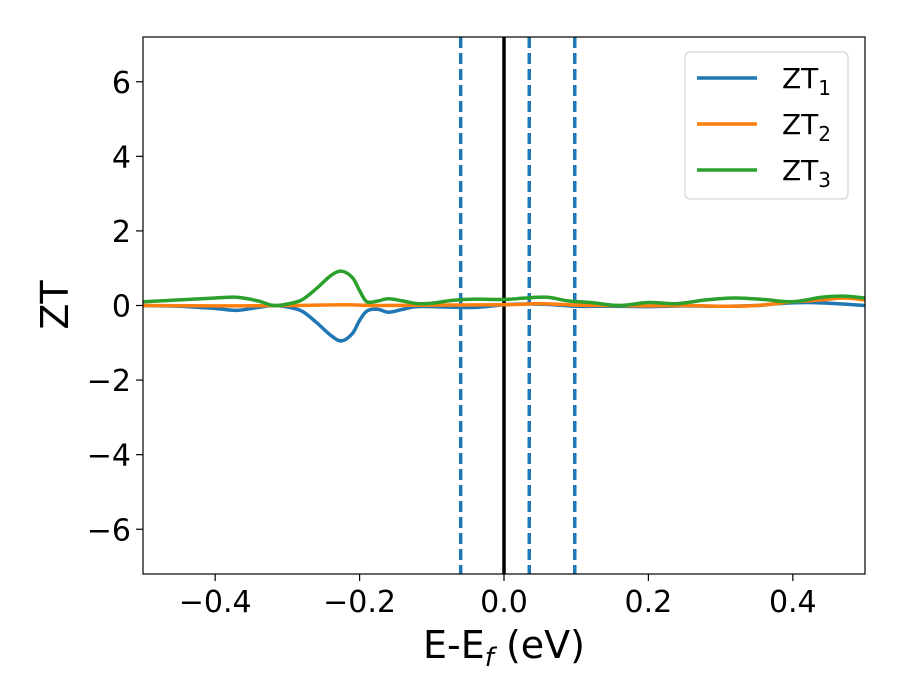 The image size is (900, 700). What do you see at coordinates (504, 648) in the screenshot?
I see `x-axis-title: E-Ef (eV)` at bounding box center [504, 648].